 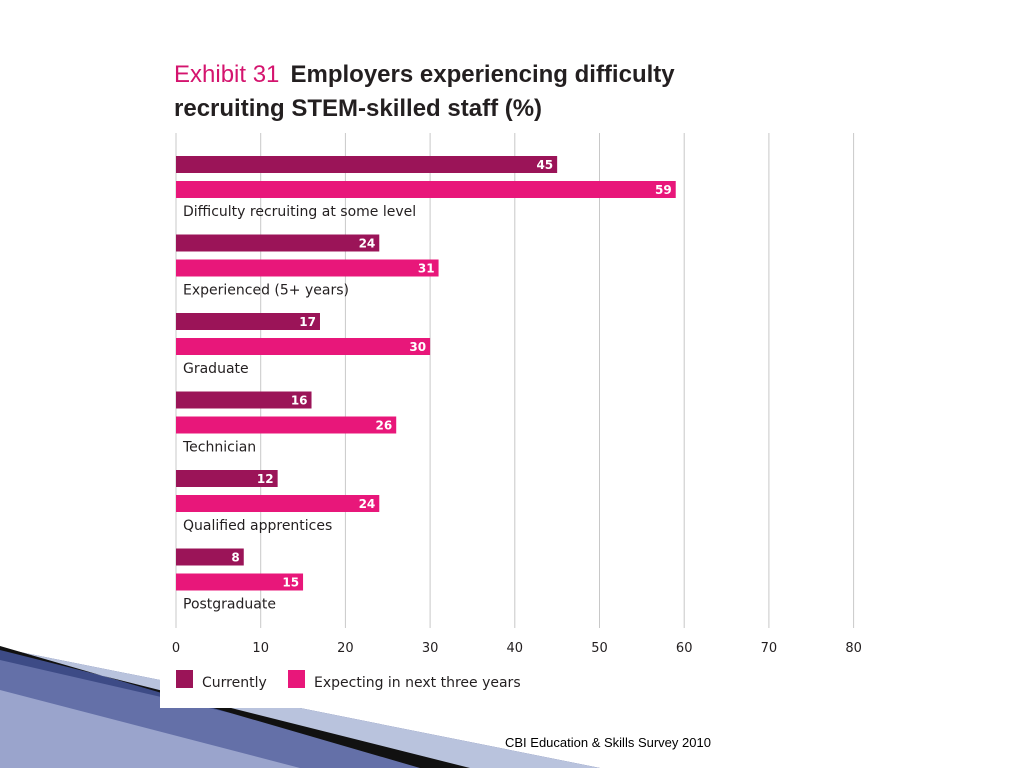 What do you see at coordinates (234, 683) in the screenshot?
I see `legend-label: Currently` at bounding box center [234, 683].